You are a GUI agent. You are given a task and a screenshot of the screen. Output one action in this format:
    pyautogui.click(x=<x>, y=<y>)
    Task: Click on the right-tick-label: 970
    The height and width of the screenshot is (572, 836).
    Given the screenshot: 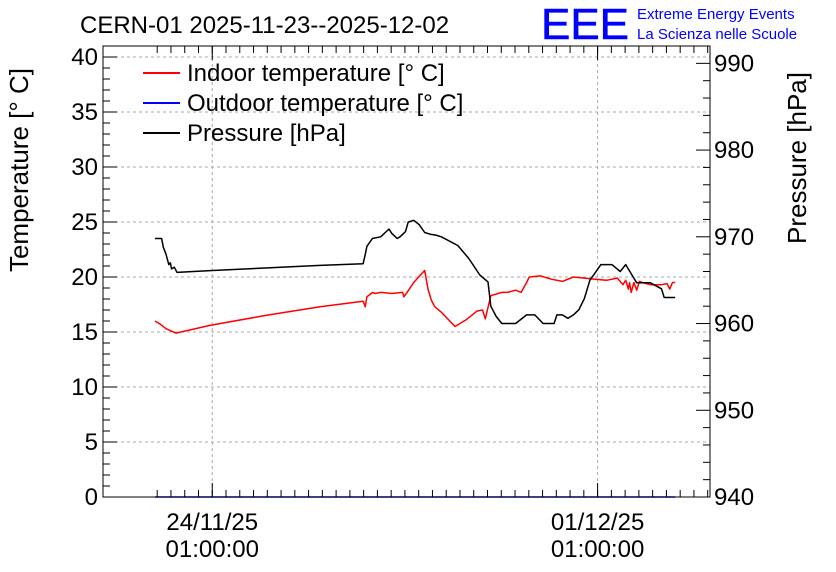 What is the action you would take?
    pyautogui.click(x=734, y=237)
    